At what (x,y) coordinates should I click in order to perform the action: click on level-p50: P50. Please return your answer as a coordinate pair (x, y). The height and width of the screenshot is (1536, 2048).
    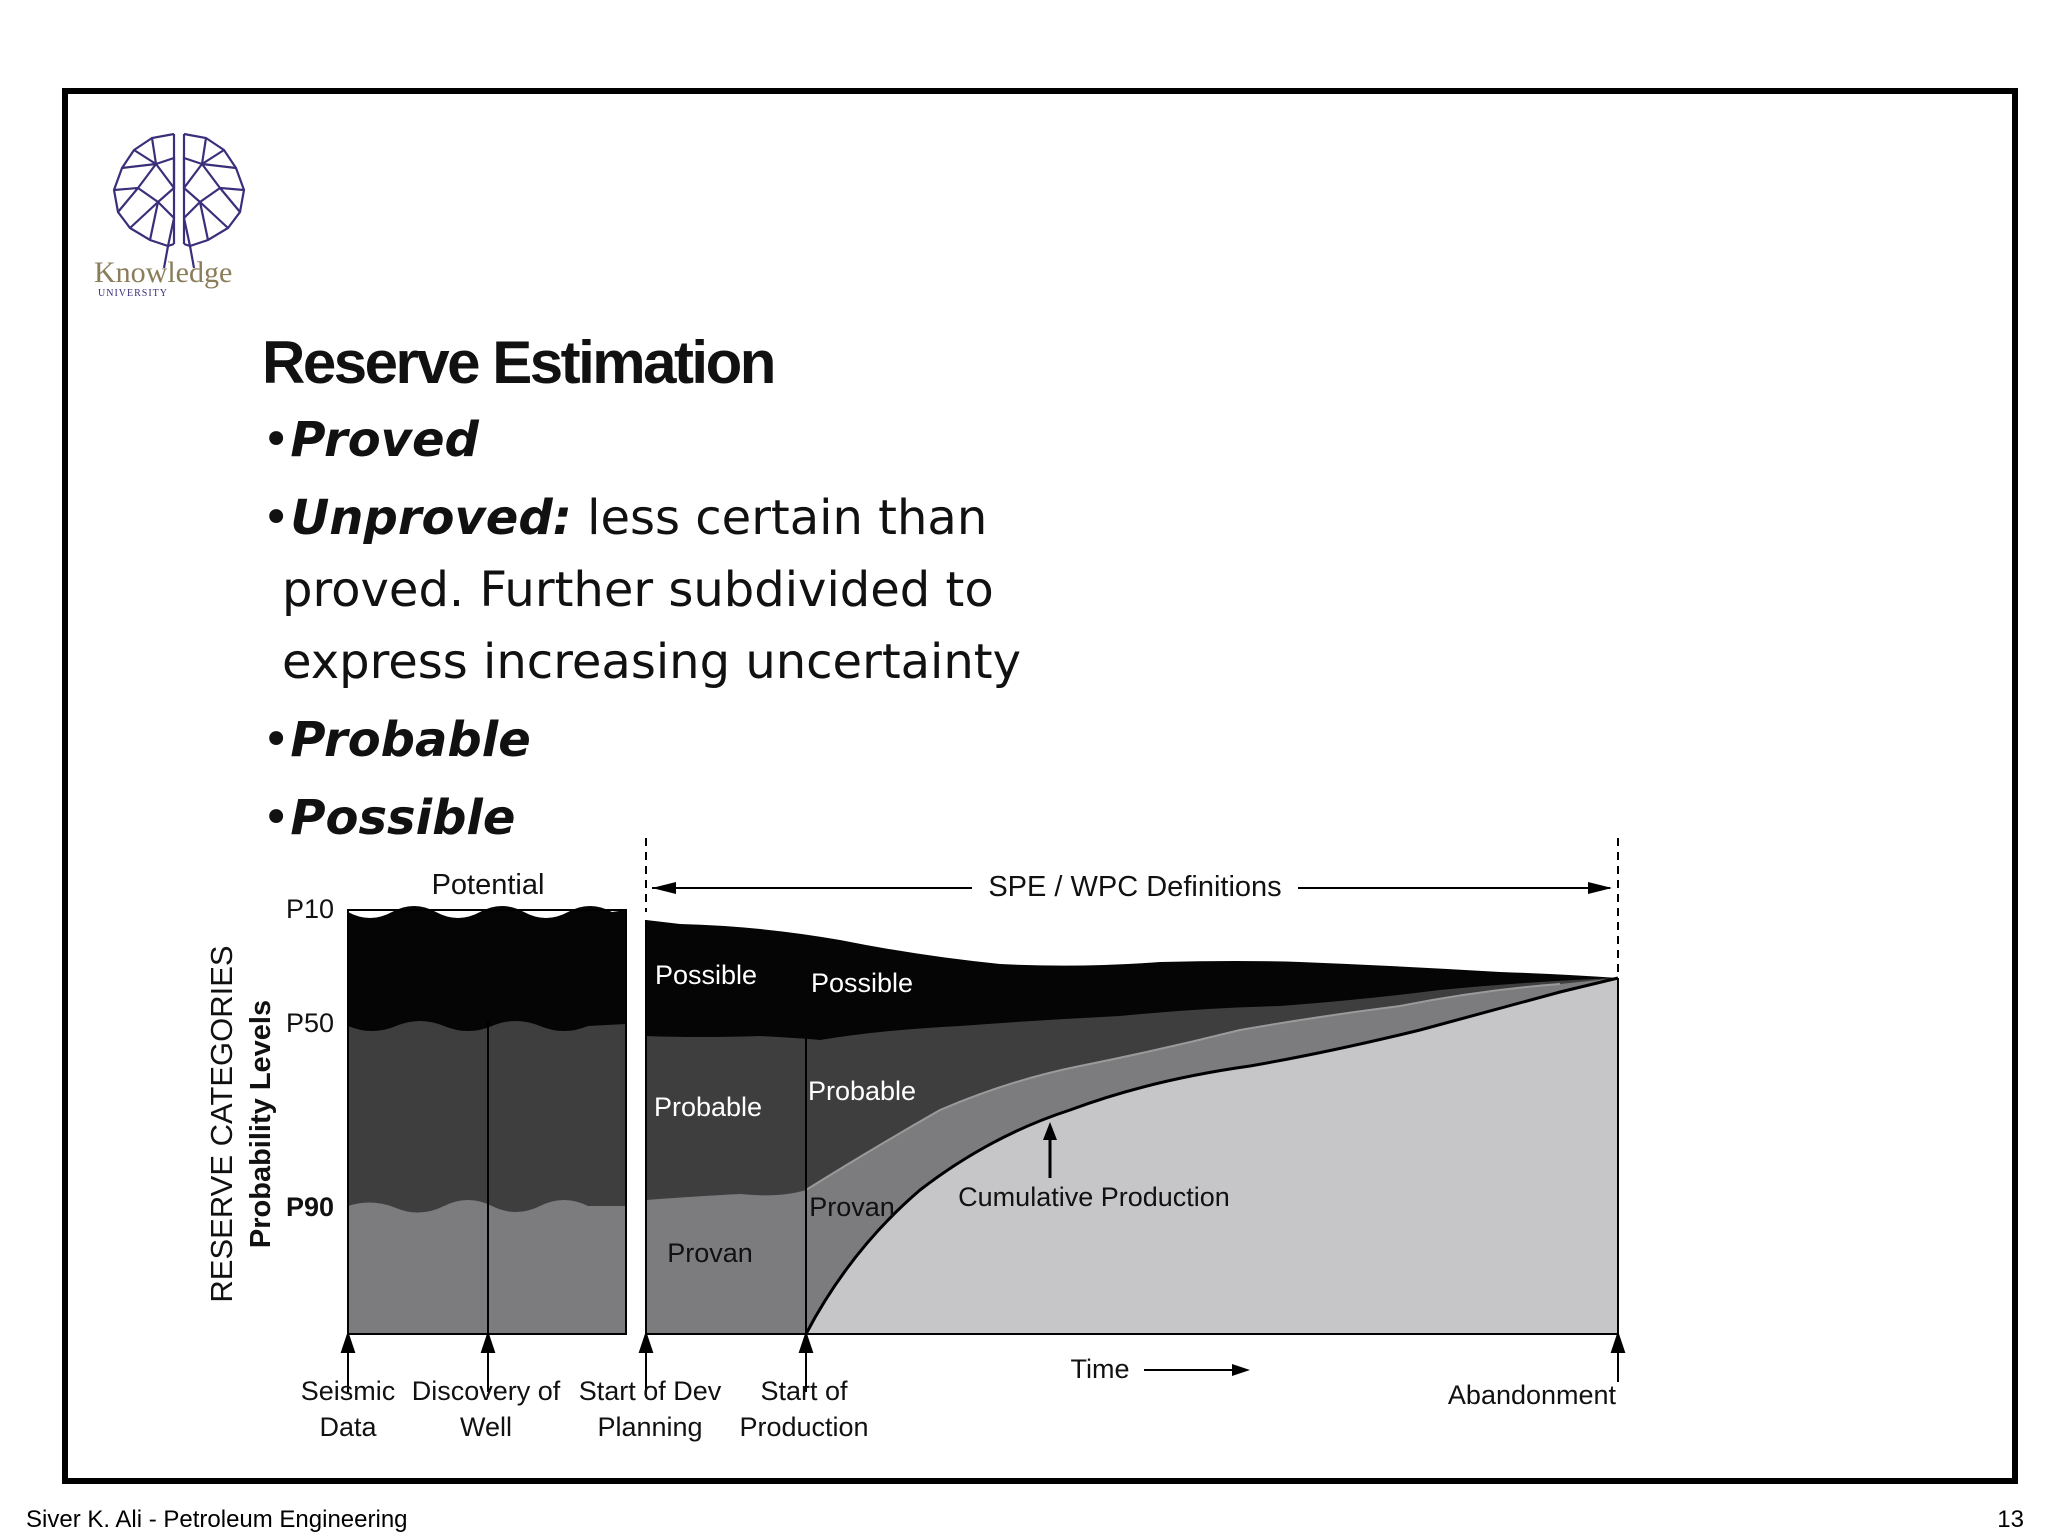
    Looking at the image, I should click on (310, 1023).